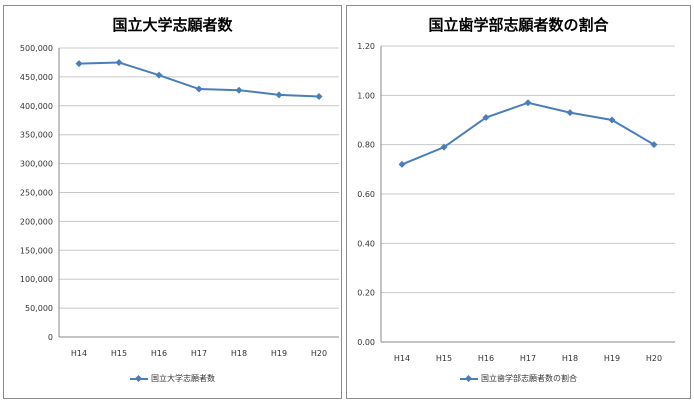 This screenshot has height=402, width=694. I want to click on y-tick-label: 50,000, so click(39, 308).